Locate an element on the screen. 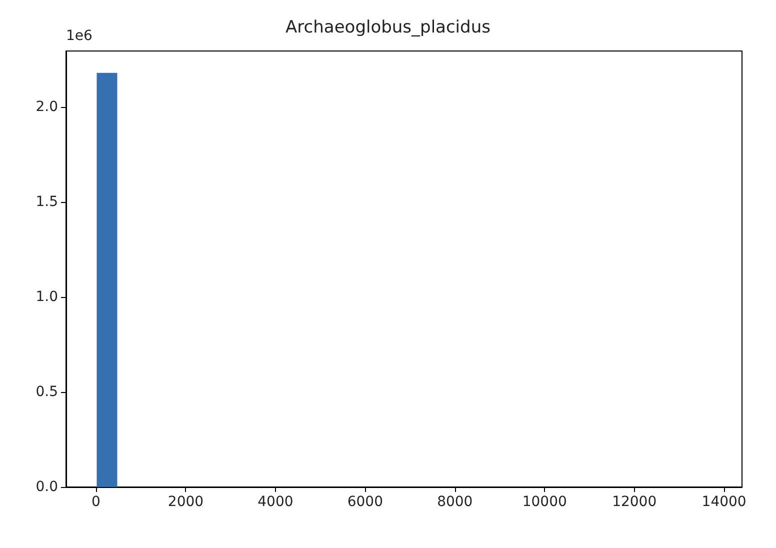  y-tick-label: 2.0 is located at coordinates (47, 107).